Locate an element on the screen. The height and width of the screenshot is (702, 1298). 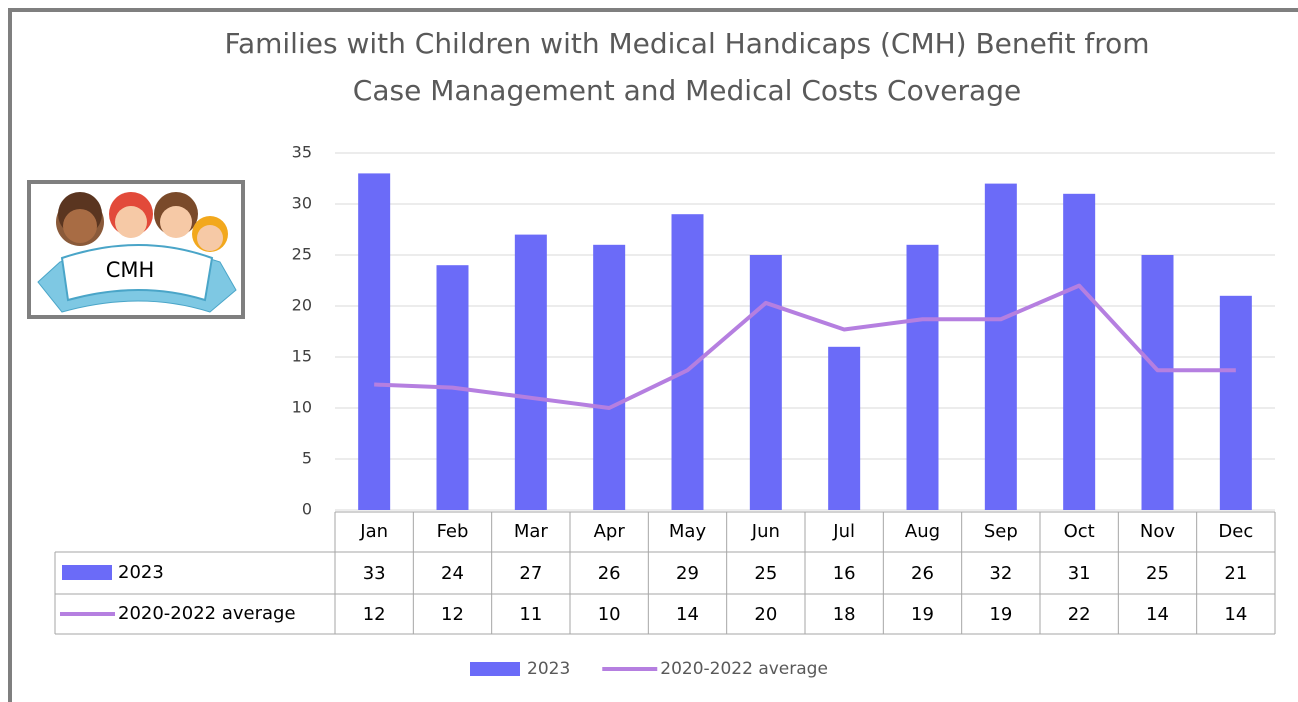
y-tick-label: 5 is located at coordinates (307, 458).